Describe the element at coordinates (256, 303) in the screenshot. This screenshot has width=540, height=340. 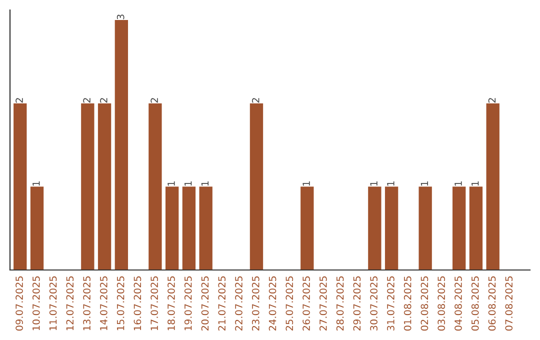
I see `x-tick-label: 23.07.2025` at that location.